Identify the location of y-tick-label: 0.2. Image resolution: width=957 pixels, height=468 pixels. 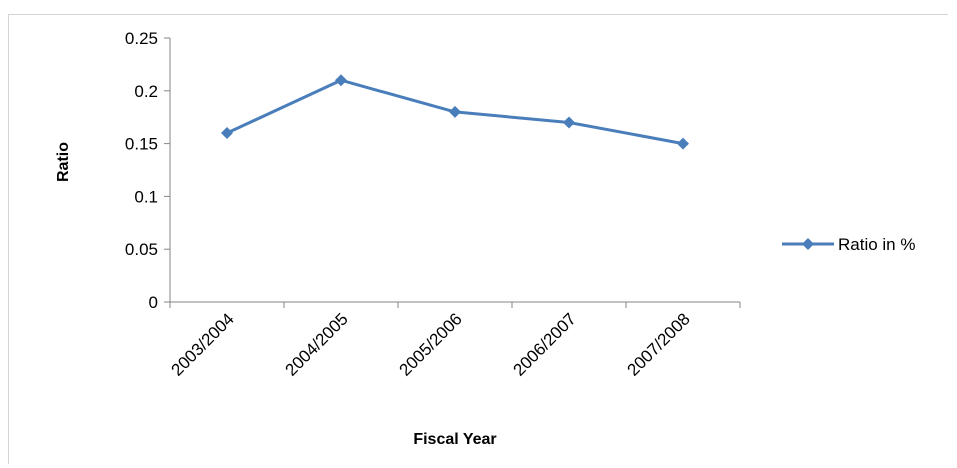
(146, 91).